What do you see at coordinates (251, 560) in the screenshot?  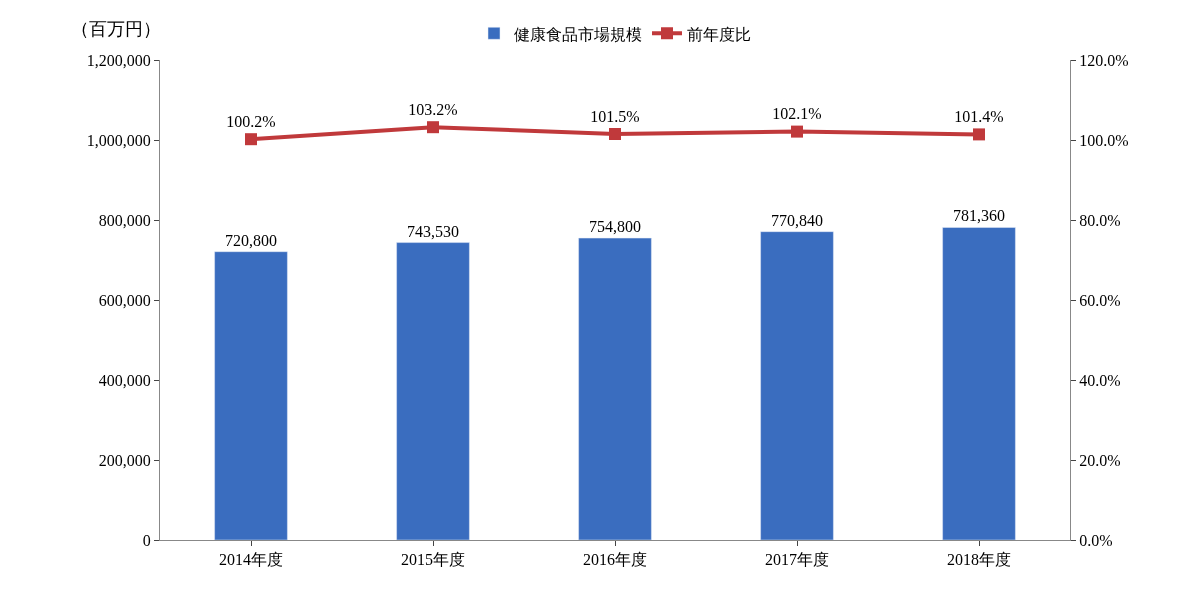 I see `x-tick-label: 2014年度` at bounding box center [251, 560].